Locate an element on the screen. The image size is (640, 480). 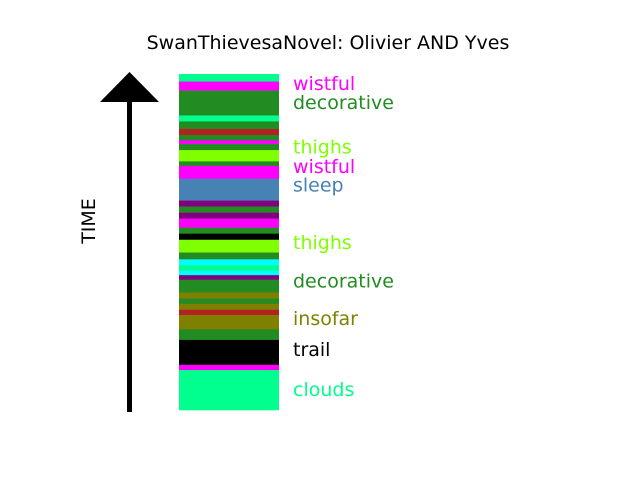
time-arrow is located at coordinates (129, 242).